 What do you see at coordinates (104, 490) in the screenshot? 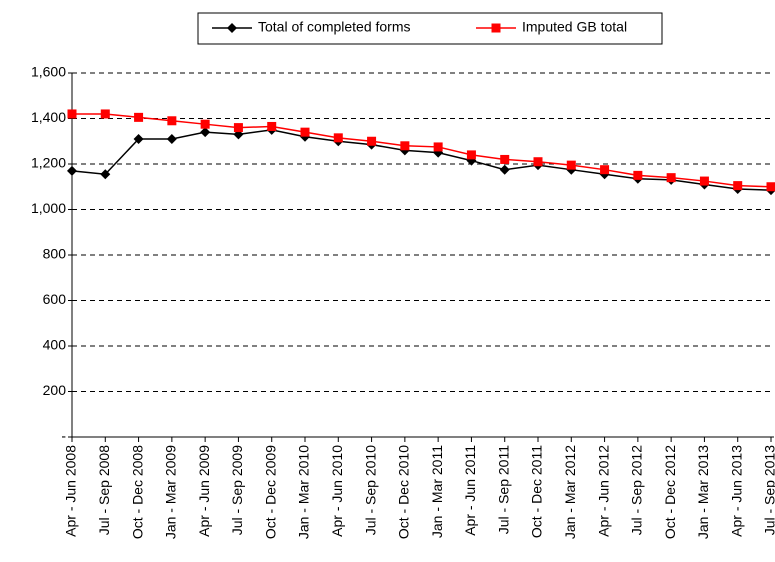
I see `x-tick-label: Jul - Sep 2008` at bounding box center [104, 490].